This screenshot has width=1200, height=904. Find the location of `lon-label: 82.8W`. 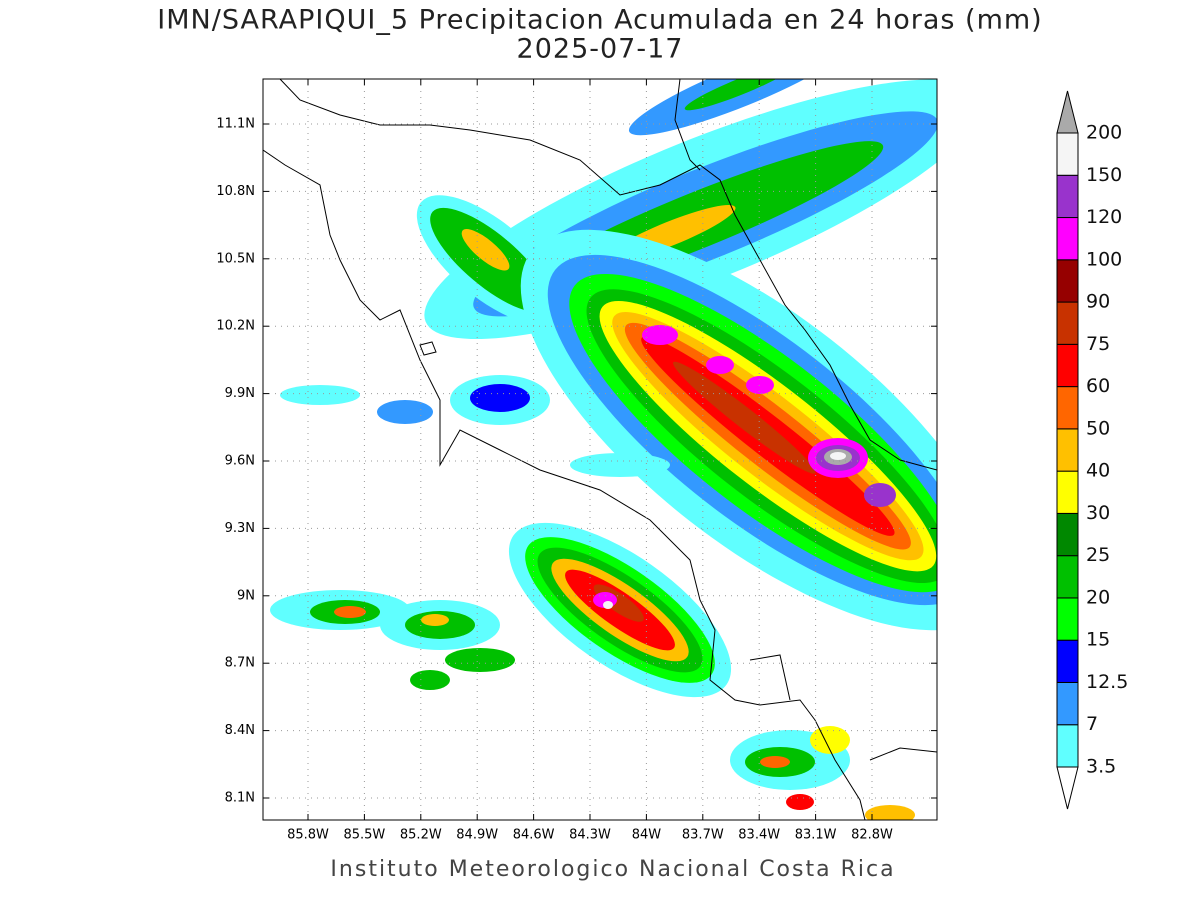

lon-label: 82.8W is located at coordinates (872, 835).